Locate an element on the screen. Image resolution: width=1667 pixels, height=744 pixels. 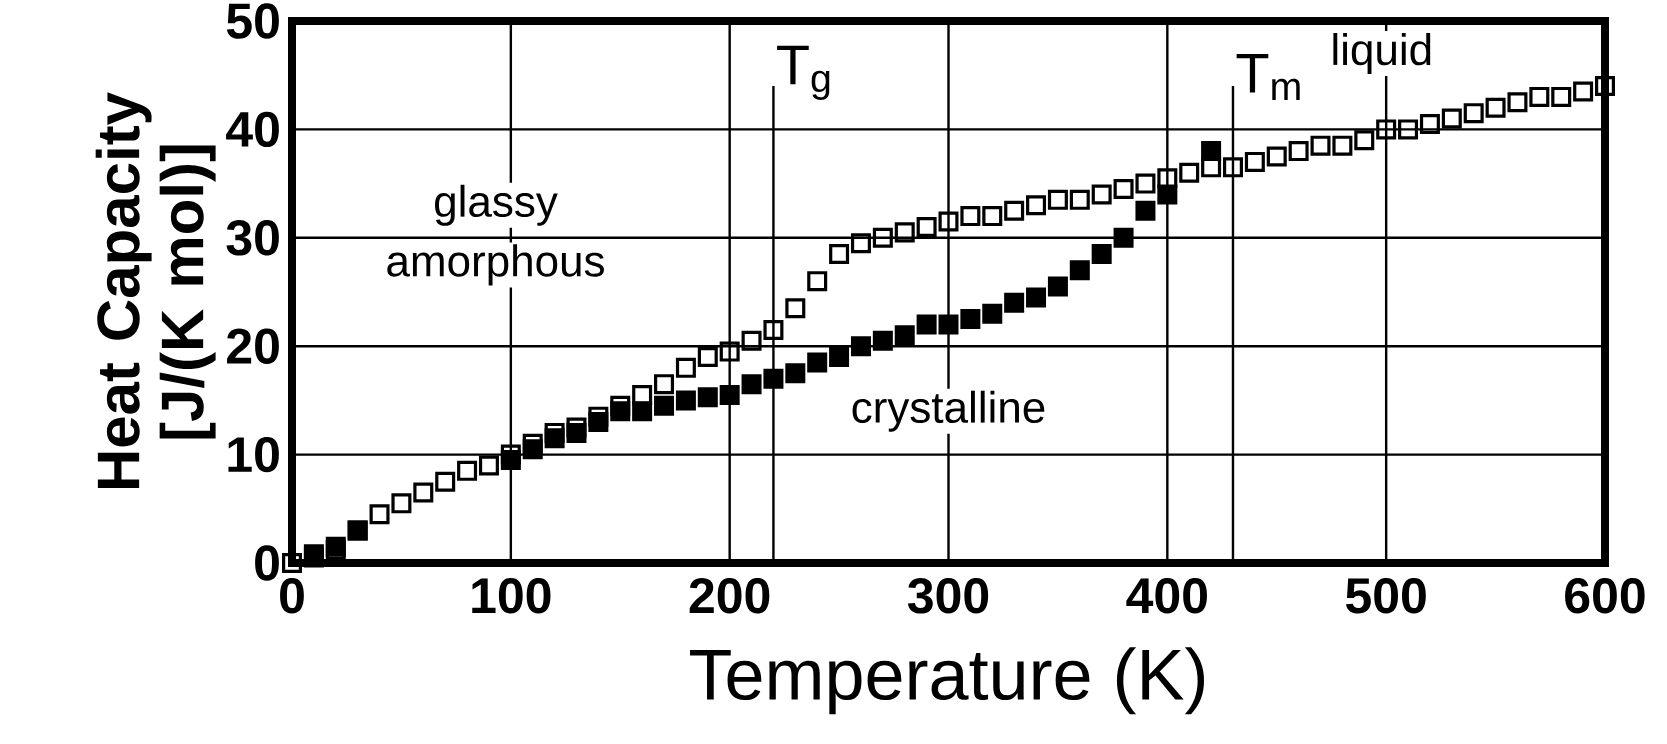
x-tick-label: 200 is located at coordinates (729, 596).